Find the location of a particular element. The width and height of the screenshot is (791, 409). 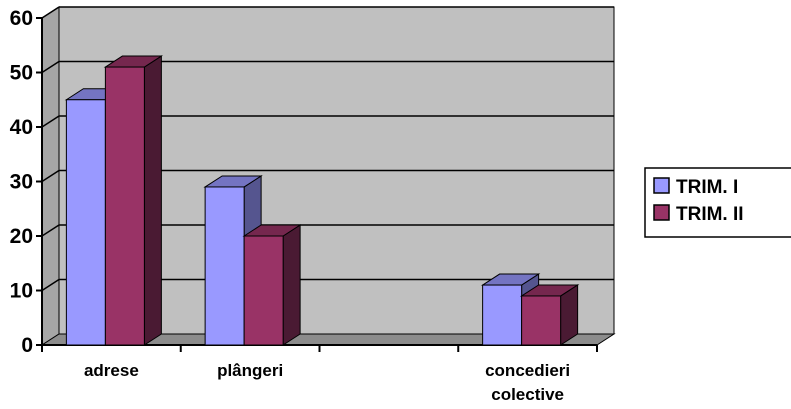

x-tick-label: concedieri colective is located at coordinates (527, 382).